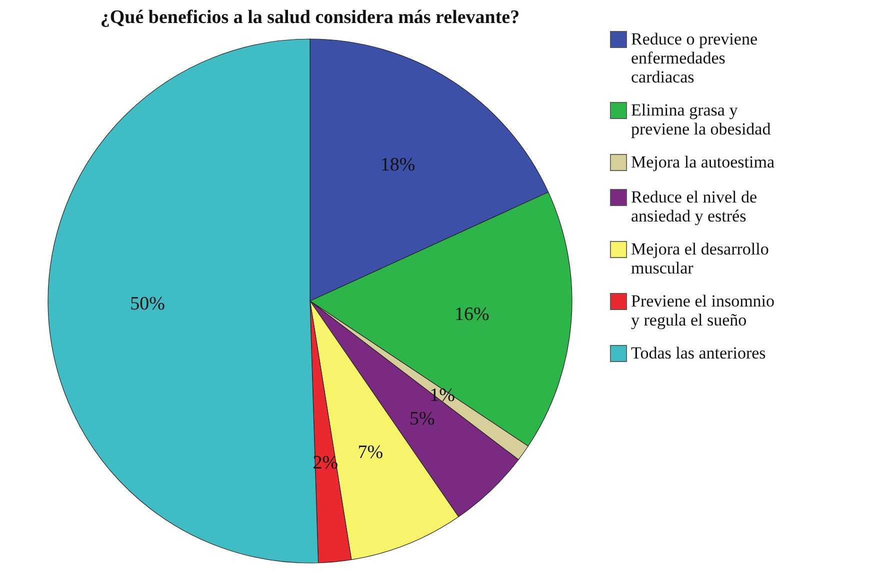  What do you see at coordinates (310, 17) in the screenshot?
I see `chart-title: ¿Qué beneficios a la salud considera más relevante?` at bounding box center [310, 17].